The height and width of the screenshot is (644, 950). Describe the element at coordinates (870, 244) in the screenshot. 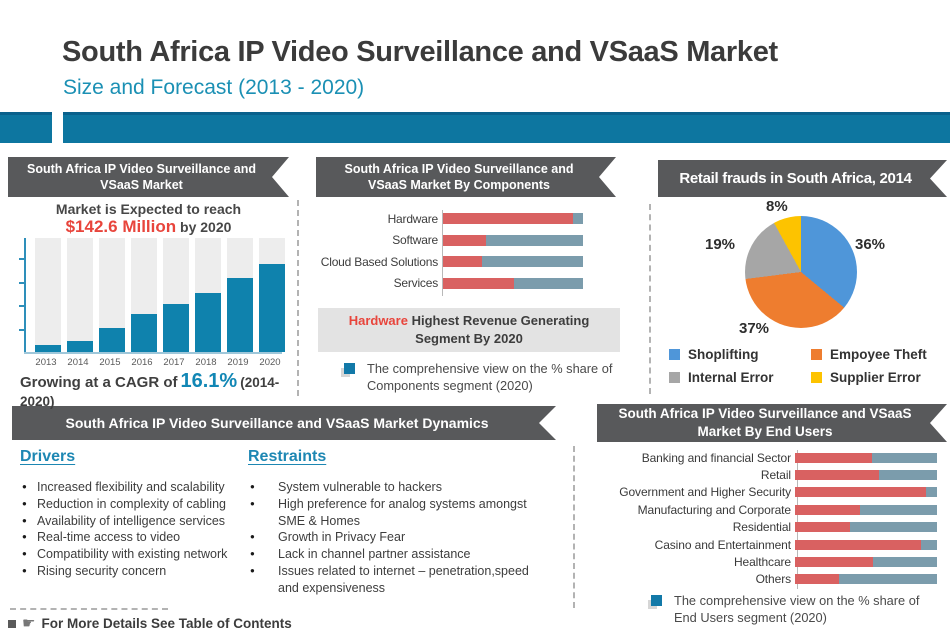

I see `pie-value-label: 36%` at that location.